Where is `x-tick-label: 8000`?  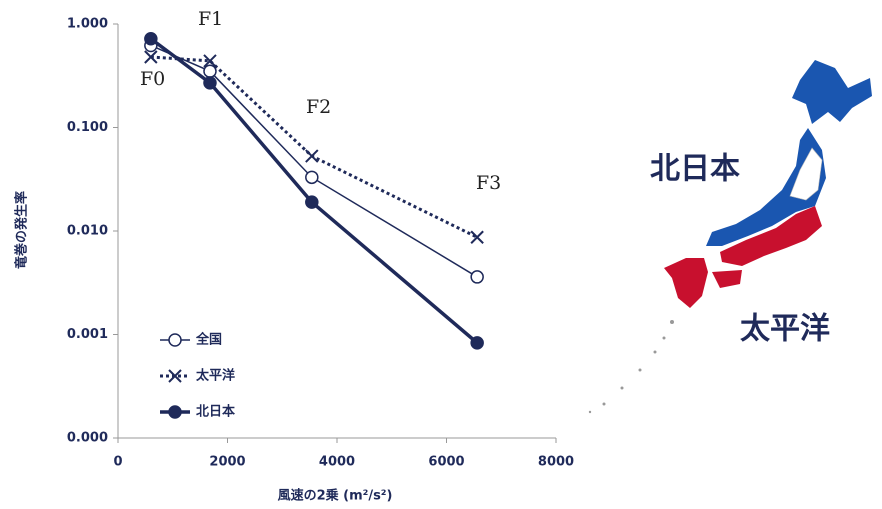
x-tick-label: 8000 is located at coordinates (556, 462).